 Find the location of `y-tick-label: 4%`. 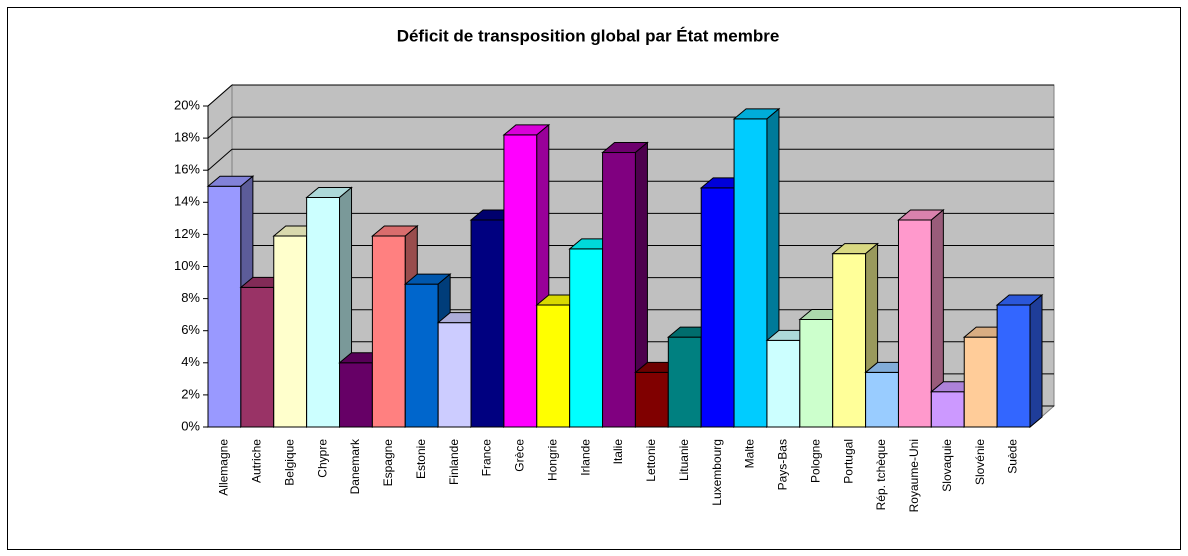

y-tick-label: 4% is located at coordinates (190, 361).